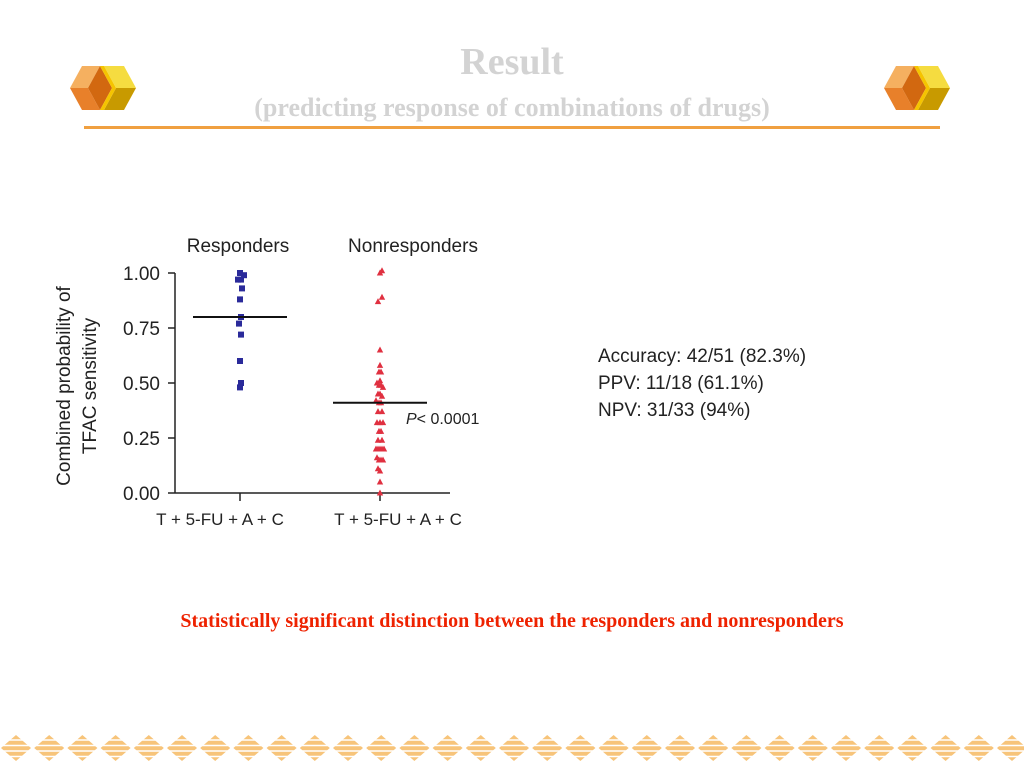  I want to click on group-header: Nonresponders, so click(413, 246).